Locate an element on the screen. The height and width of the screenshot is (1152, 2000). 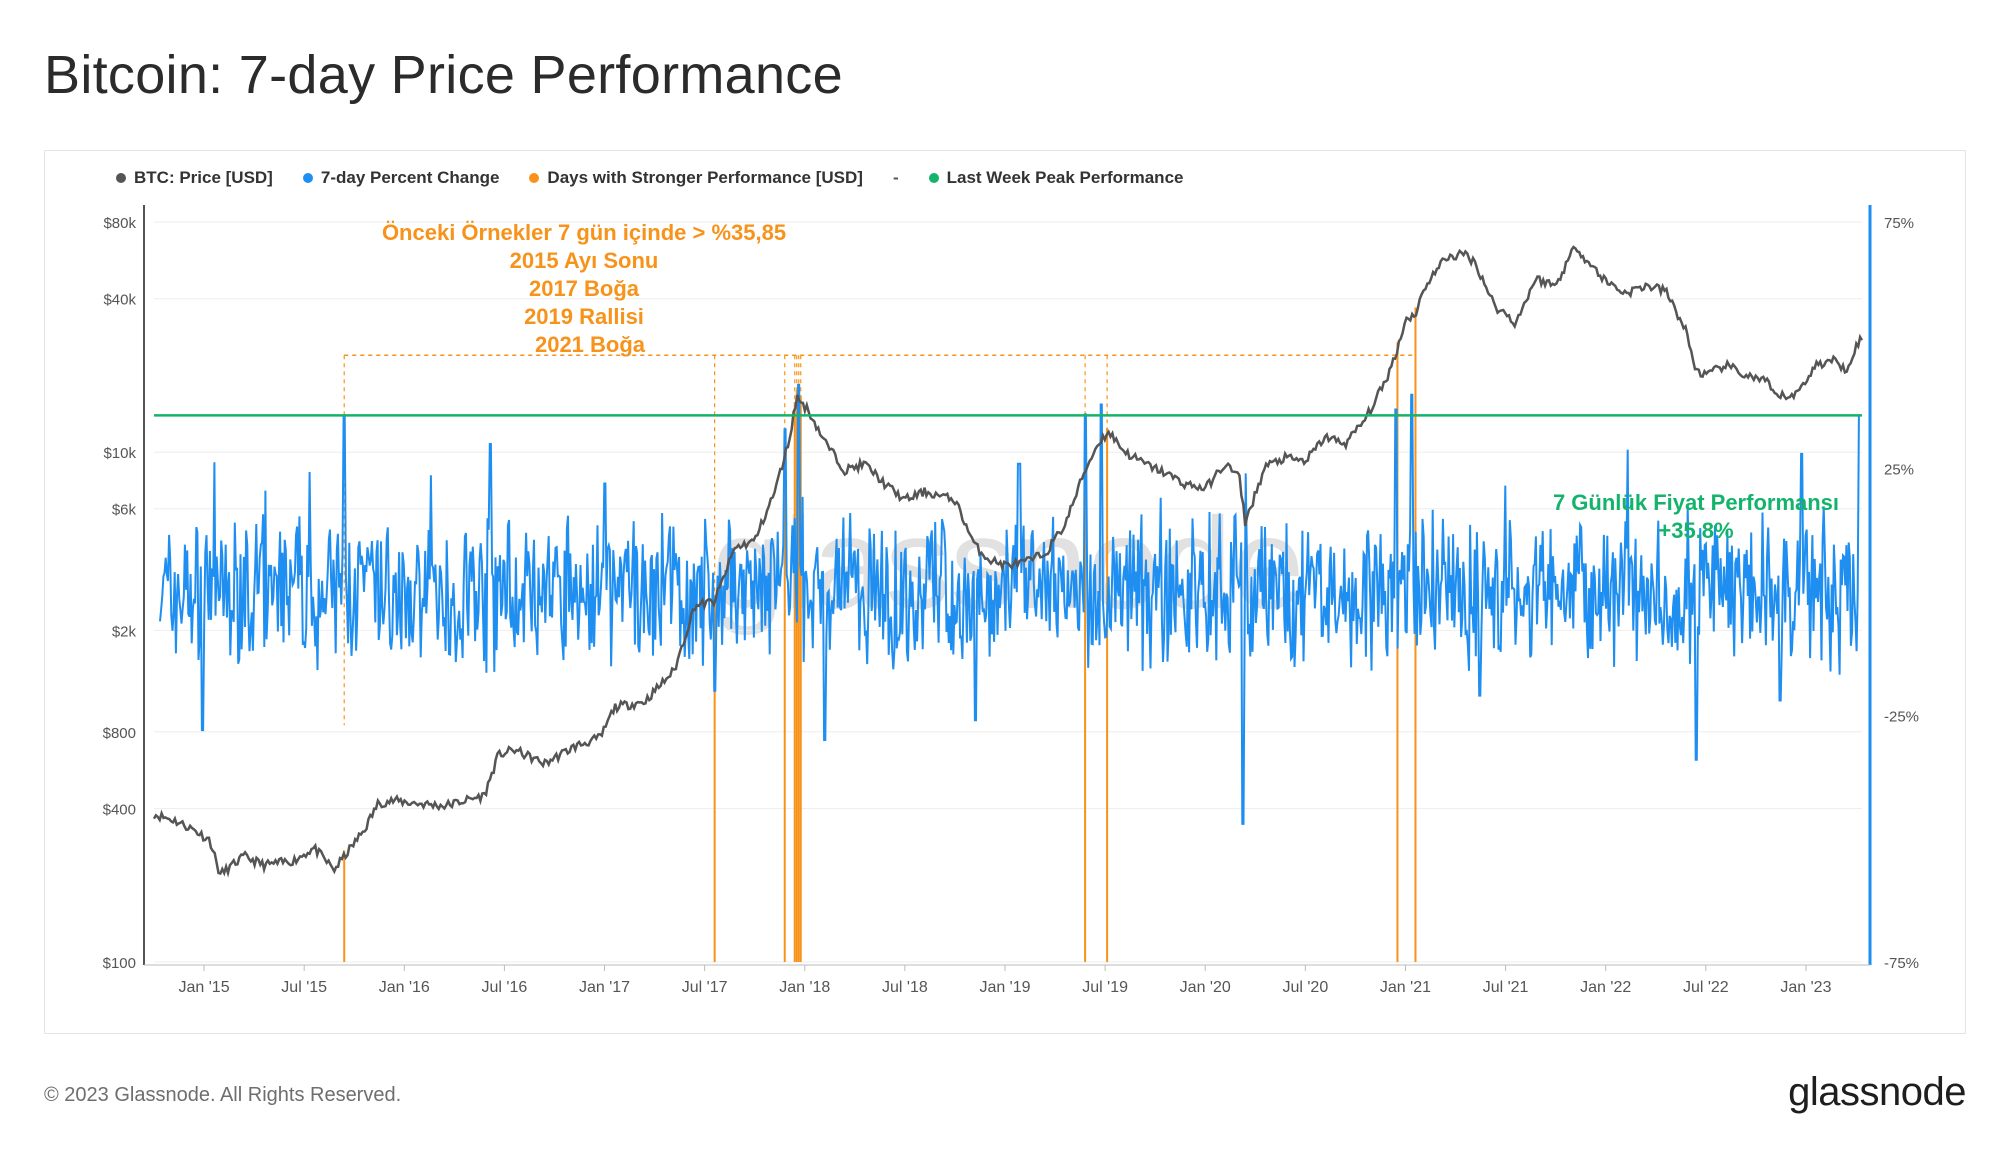
annotation-orange-line: 2019 Rallisi is located at coordinates (584, 316).